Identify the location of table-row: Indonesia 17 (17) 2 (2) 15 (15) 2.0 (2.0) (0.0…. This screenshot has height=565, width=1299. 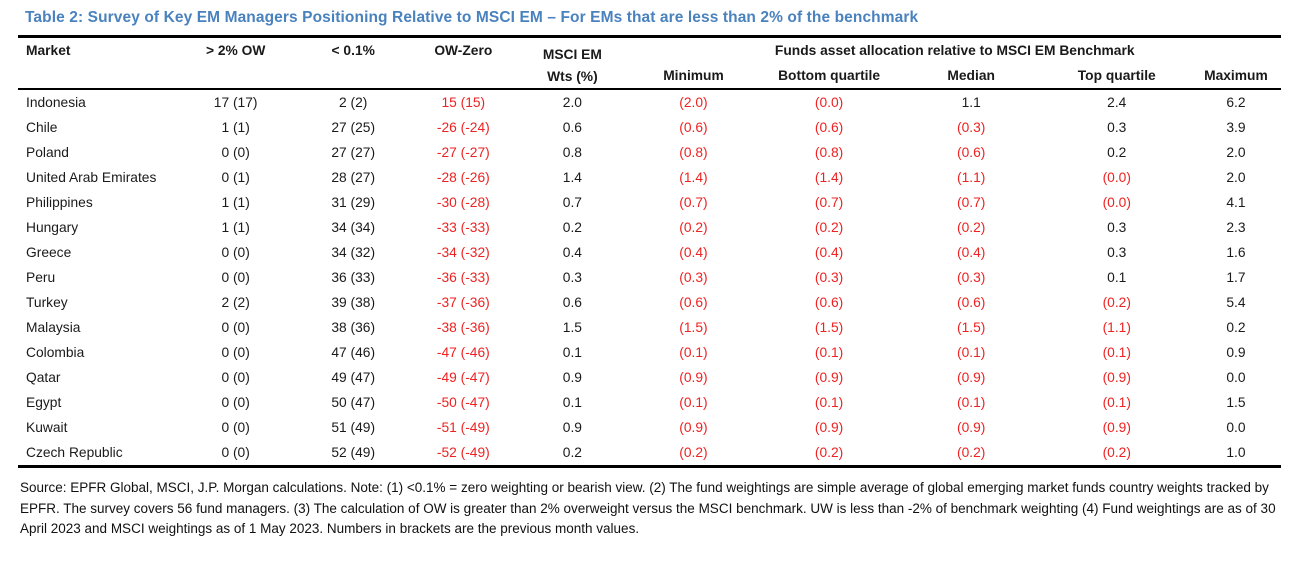
(649, 102).